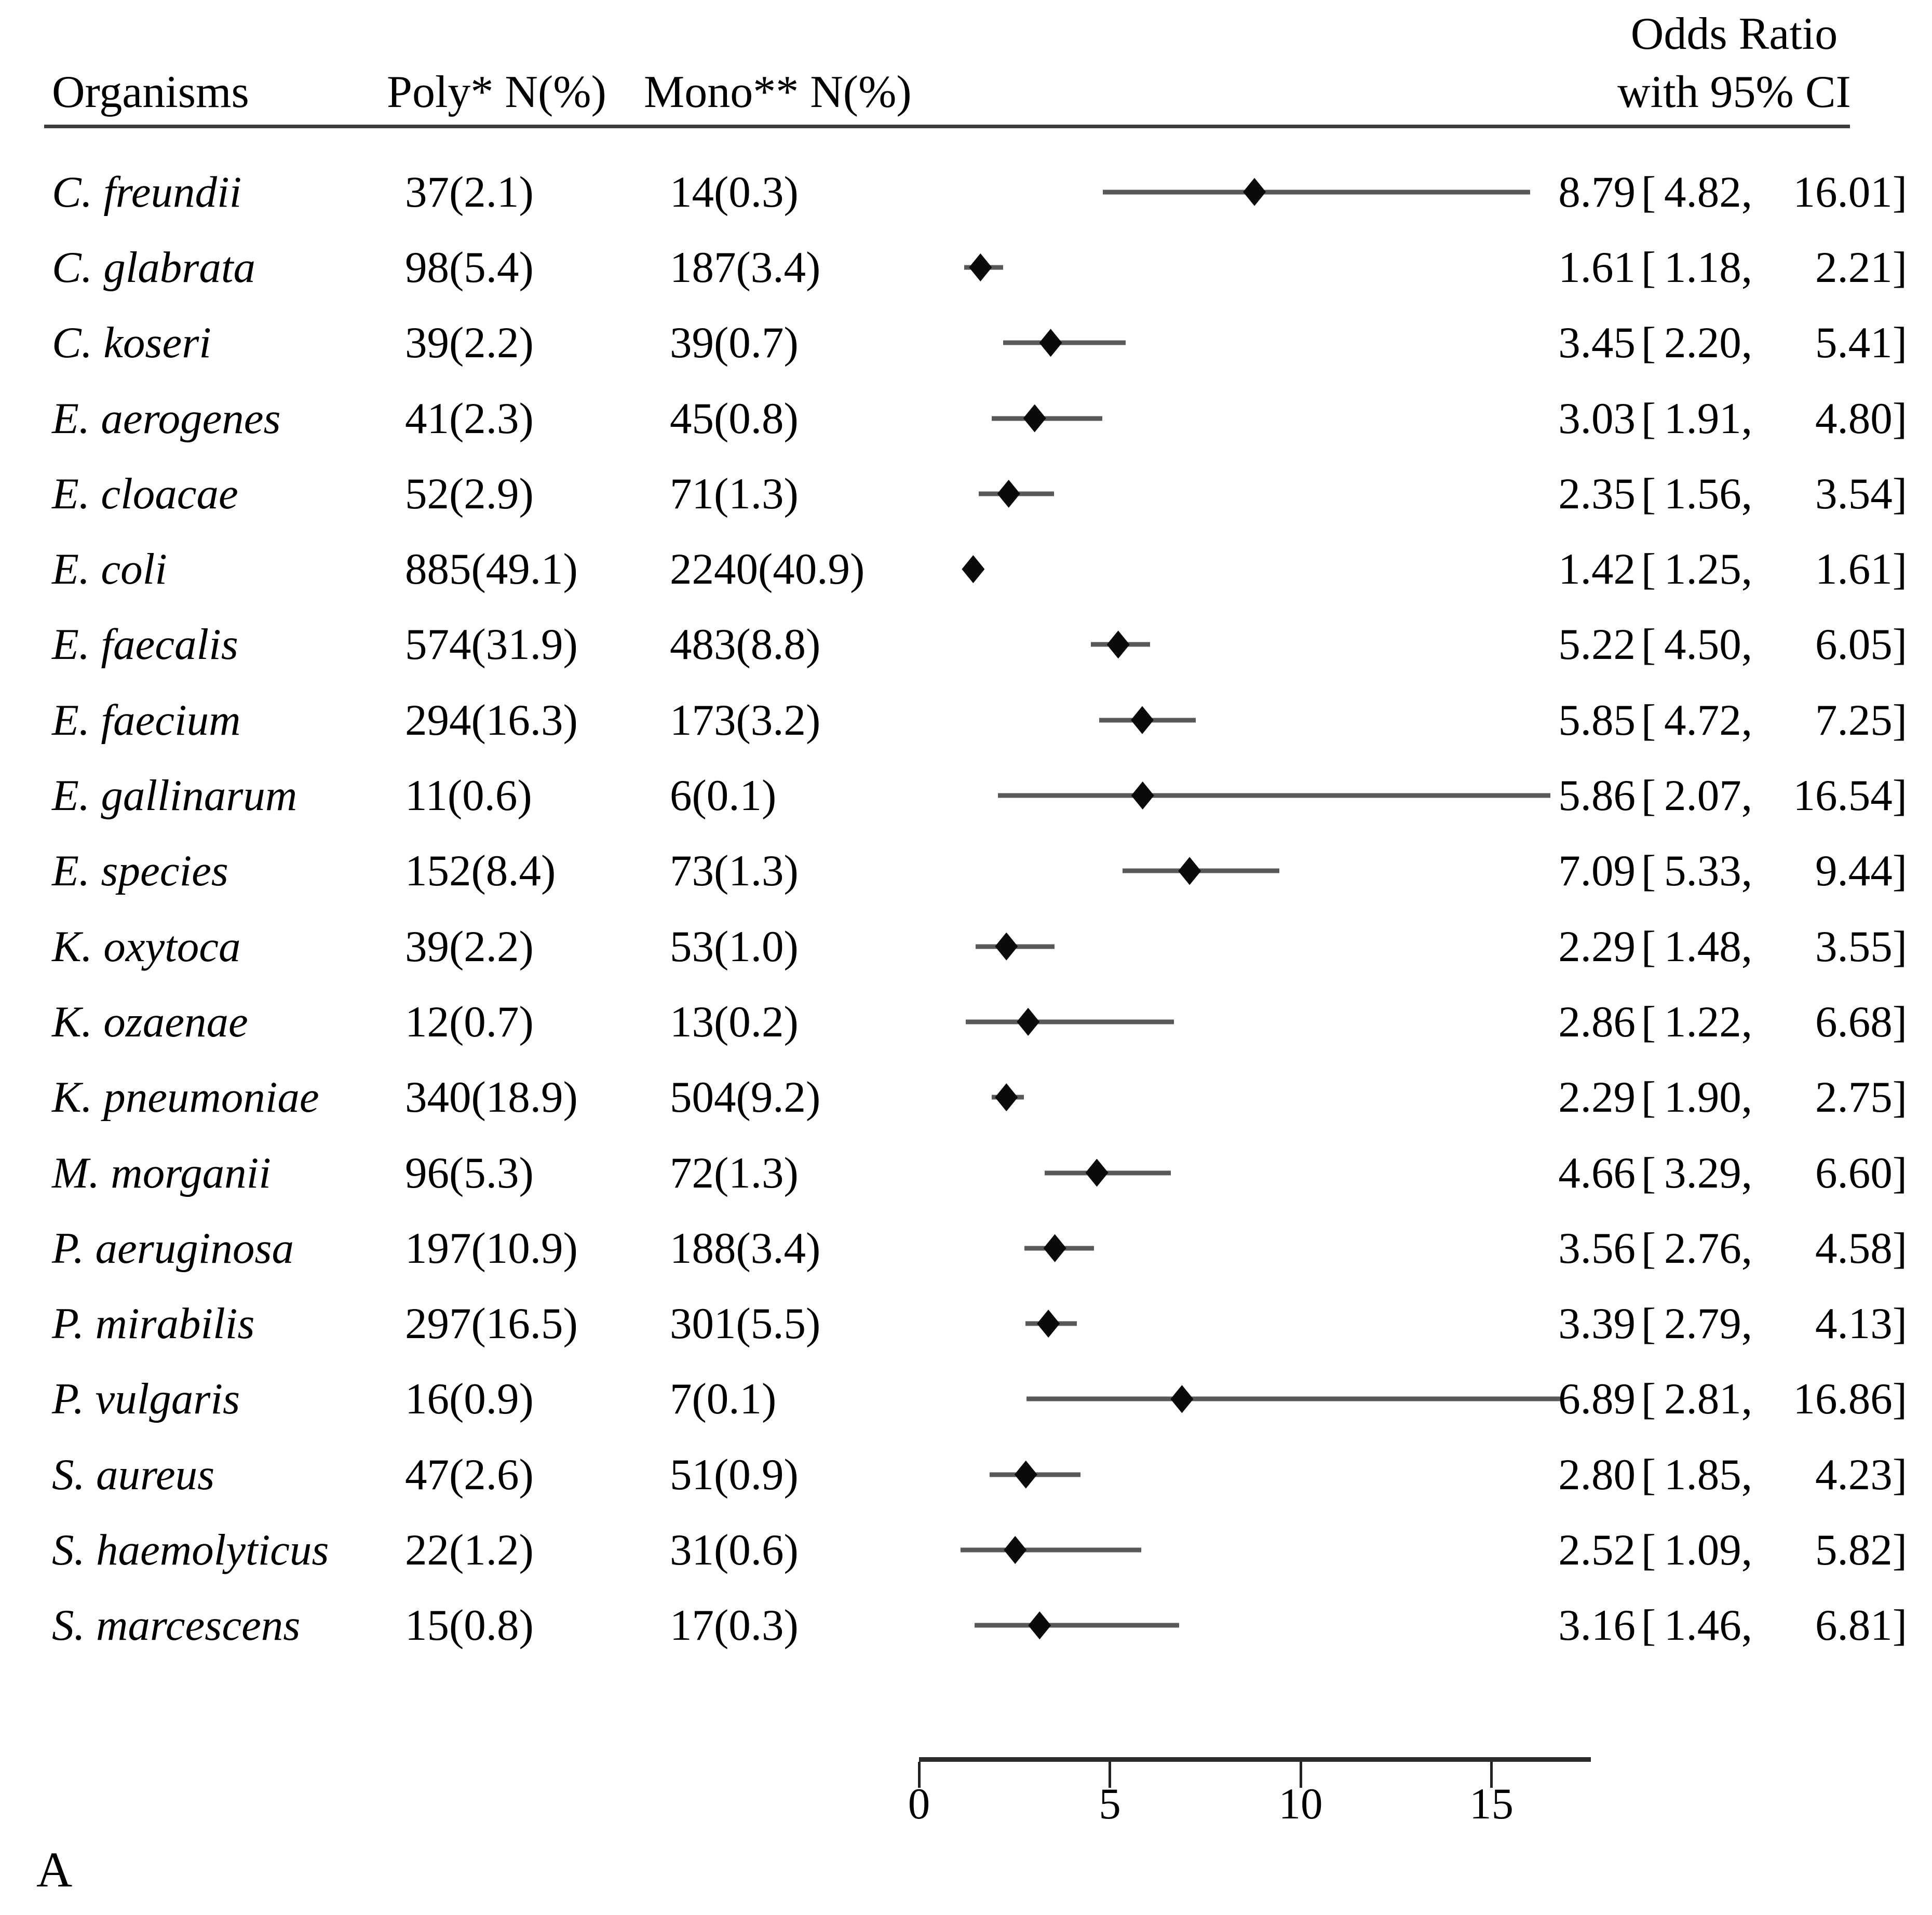 Image resolution: width=1932 pixels, height=1915 pixels. I want to click on odds-ratio-value: 3.39, so click(1597, 1323).